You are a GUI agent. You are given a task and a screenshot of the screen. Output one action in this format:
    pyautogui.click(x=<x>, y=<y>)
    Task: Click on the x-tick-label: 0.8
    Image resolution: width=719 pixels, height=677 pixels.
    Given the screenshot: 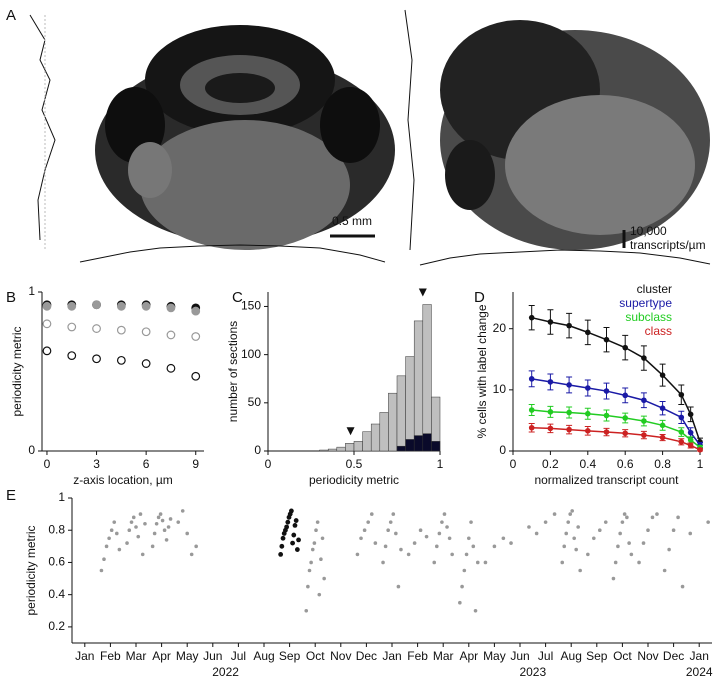 What is the action you would take?
    pyautogui.click(x=662, y=464)
    